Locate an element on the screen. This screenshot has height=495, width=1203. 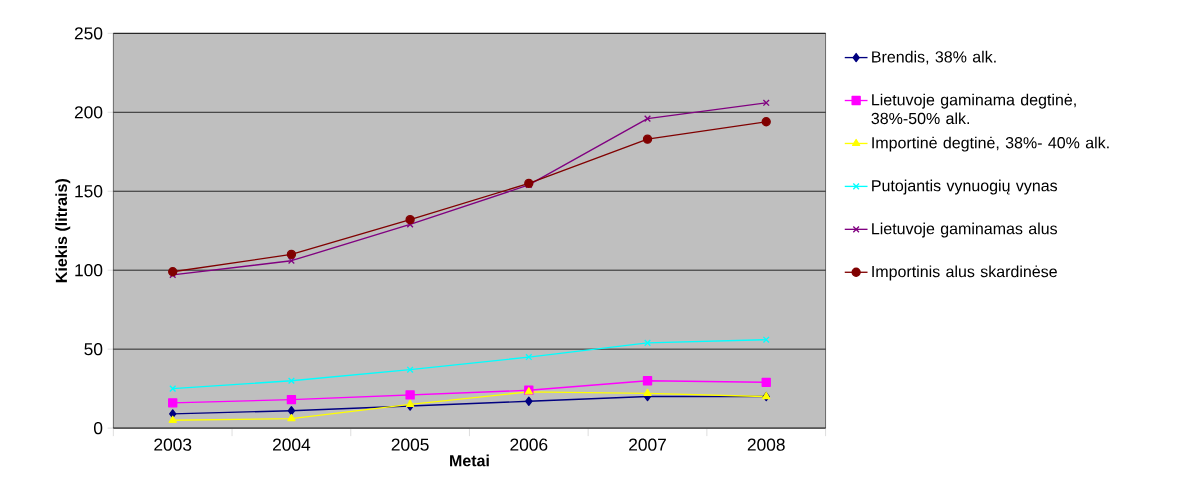
legend-label: Lietuvoje gaminama degtinė, 38%-50% alk. is located at coordinates (973, 109).